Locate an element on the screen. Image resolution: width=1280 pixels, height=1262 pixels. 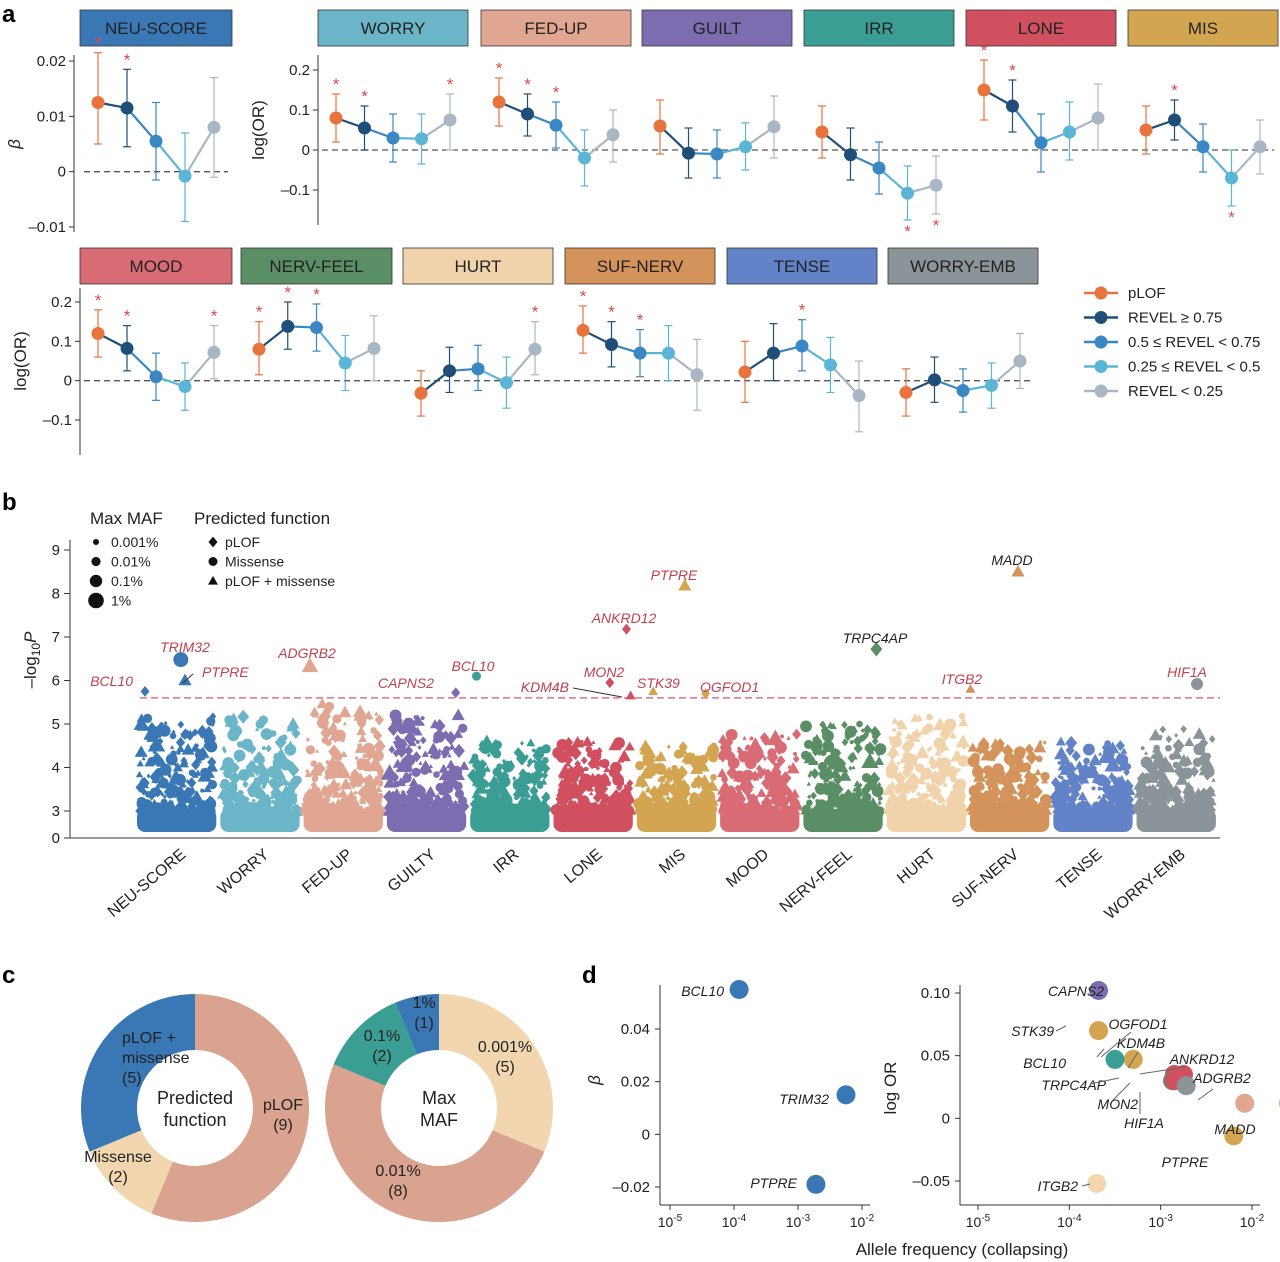
point-label: MADD is located at coordinates (1234, 1129).